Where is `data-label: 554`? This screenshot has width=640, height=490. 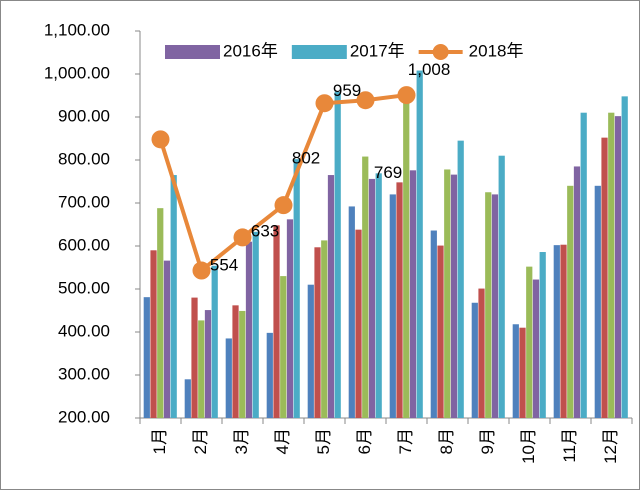 data-label: 554 is located at coordinates (224, 264).